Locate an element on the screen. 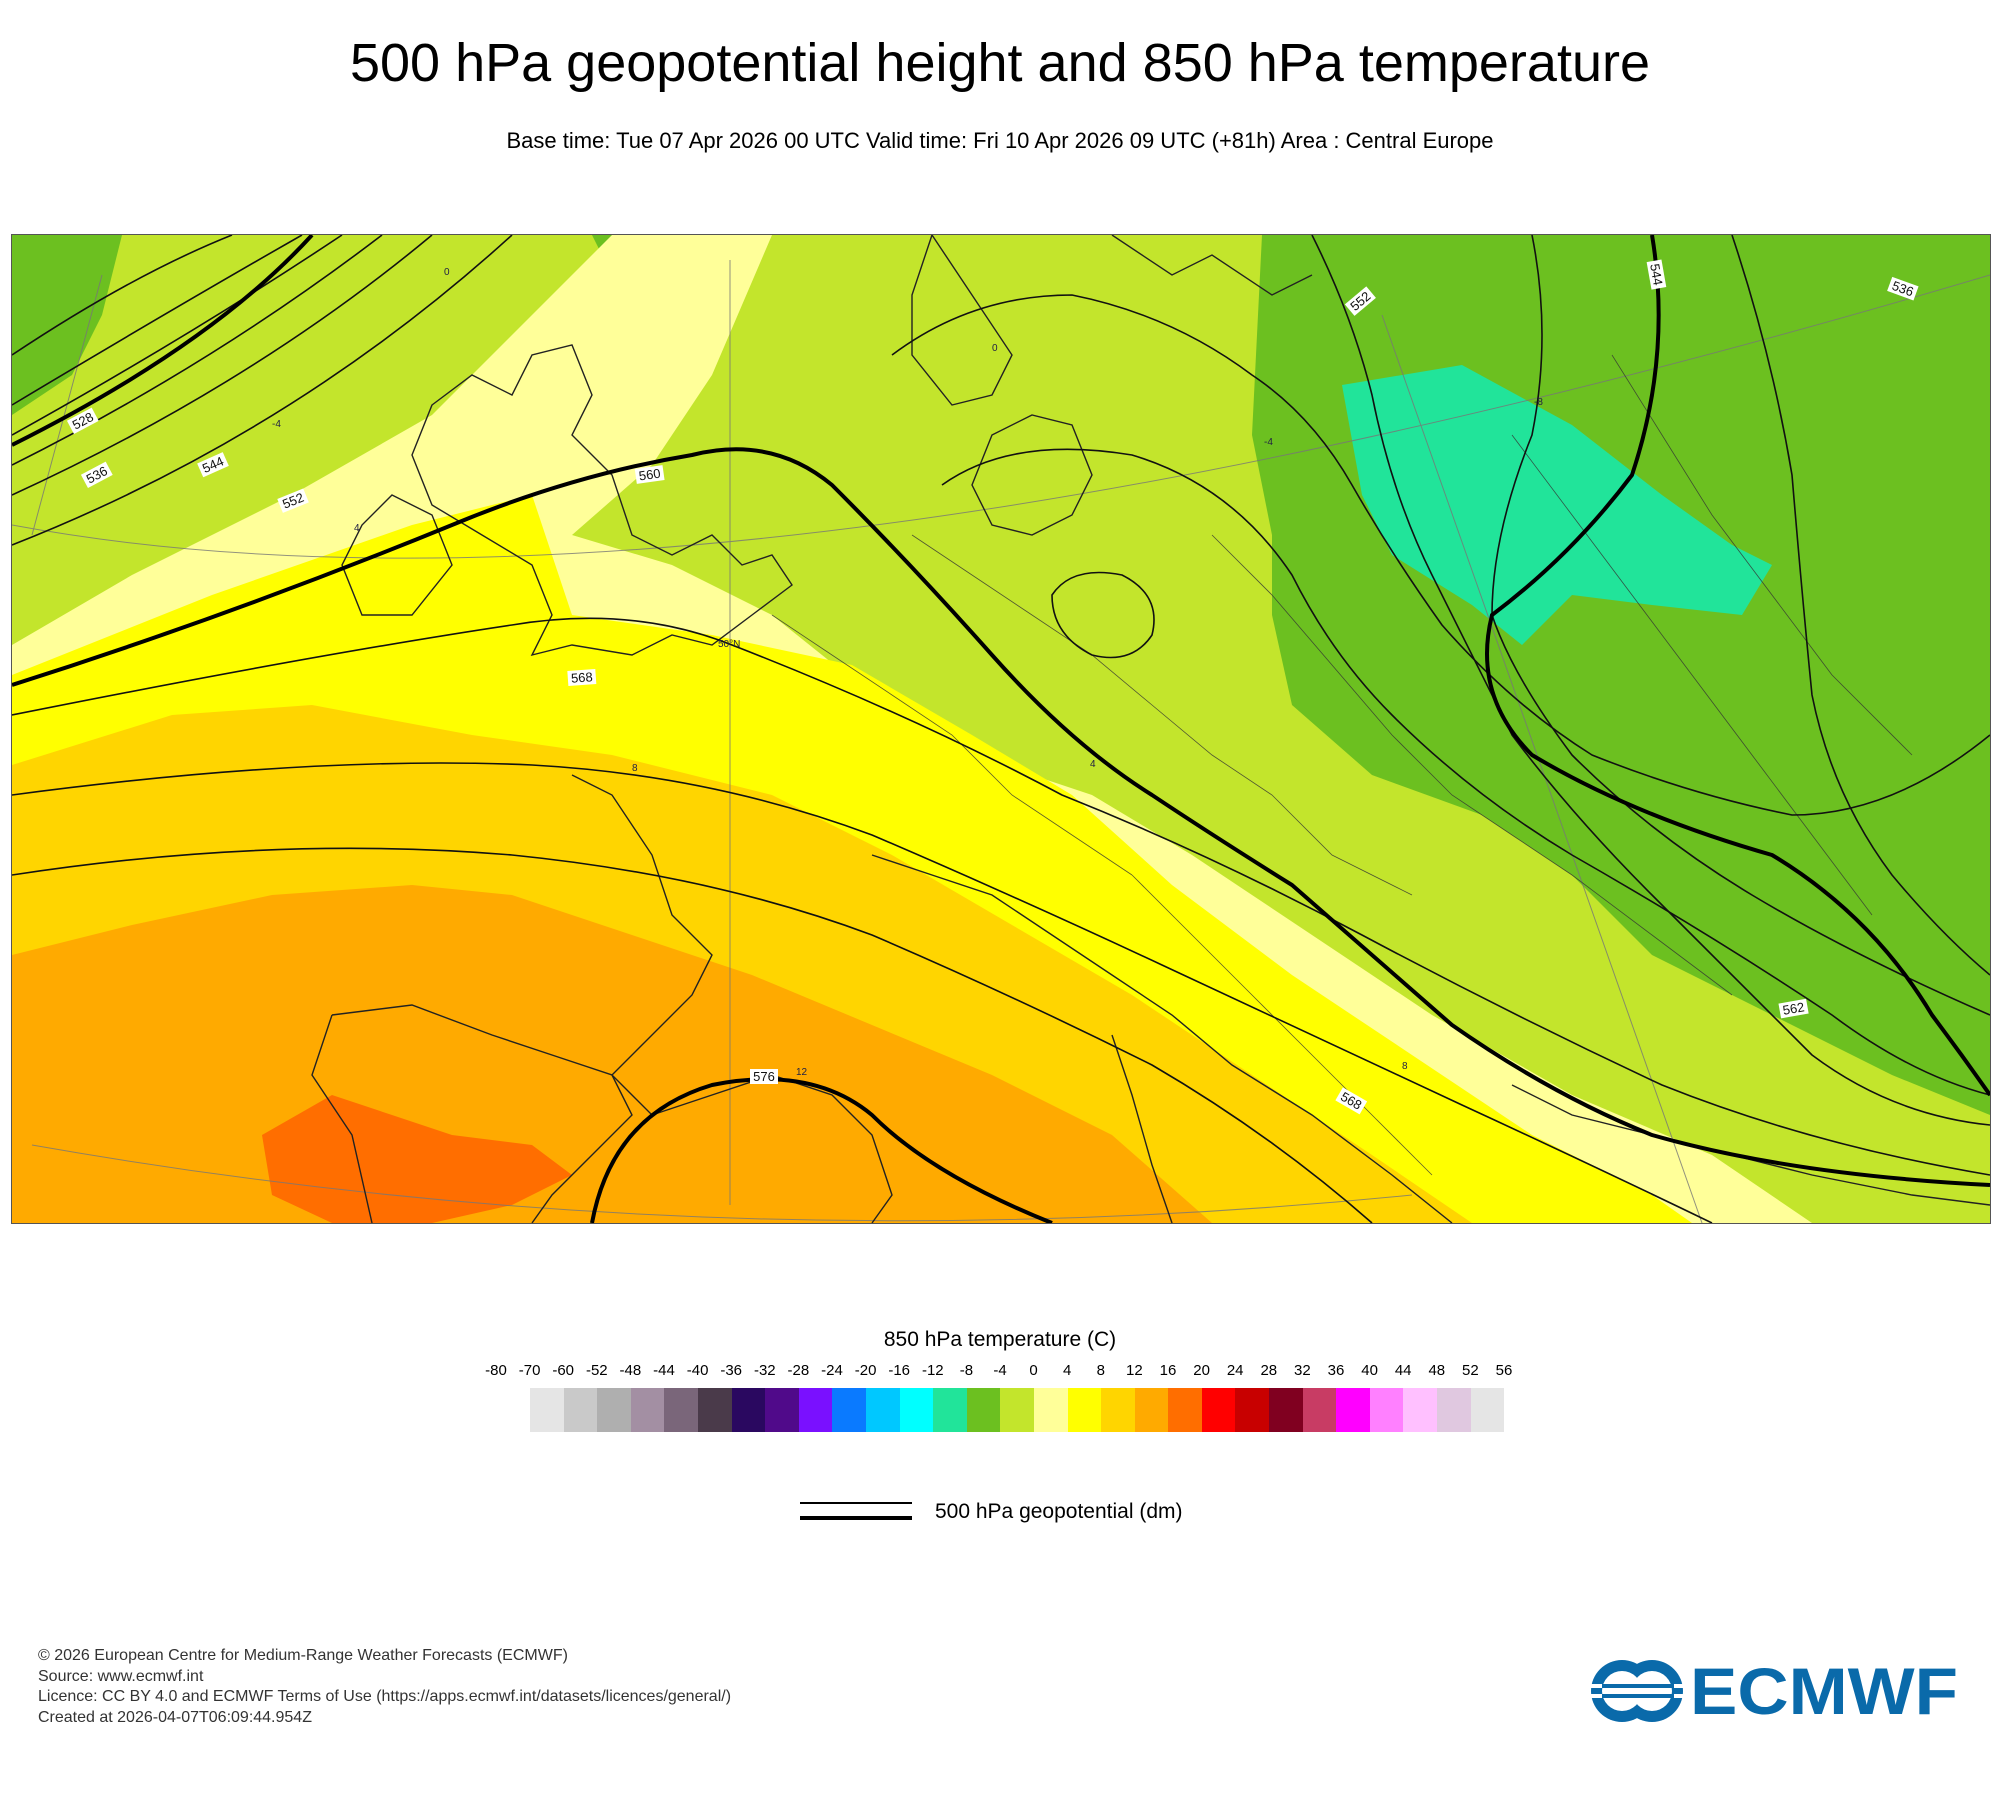 Image resolution: width=2000 pixels, height=1800 pixels. contour-label: 560 is located at coordinates (650, 475).